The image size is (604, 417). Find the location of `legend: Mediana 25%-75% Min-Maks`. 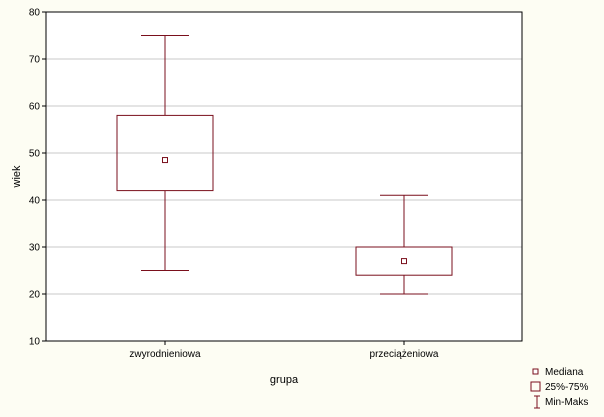

legend: Mediana 25%-75% Min-Maks is located at coordinates (559, 388).